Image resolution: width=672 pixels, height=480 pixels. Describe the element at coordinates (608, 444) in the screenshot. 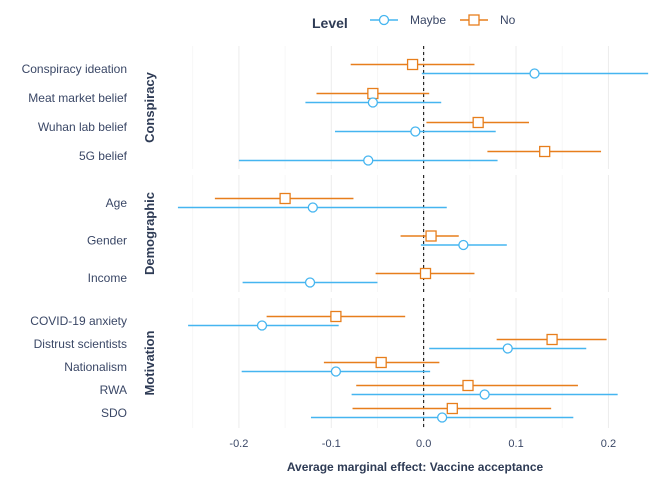

I see `x-tick-label: 0.2` at that location.